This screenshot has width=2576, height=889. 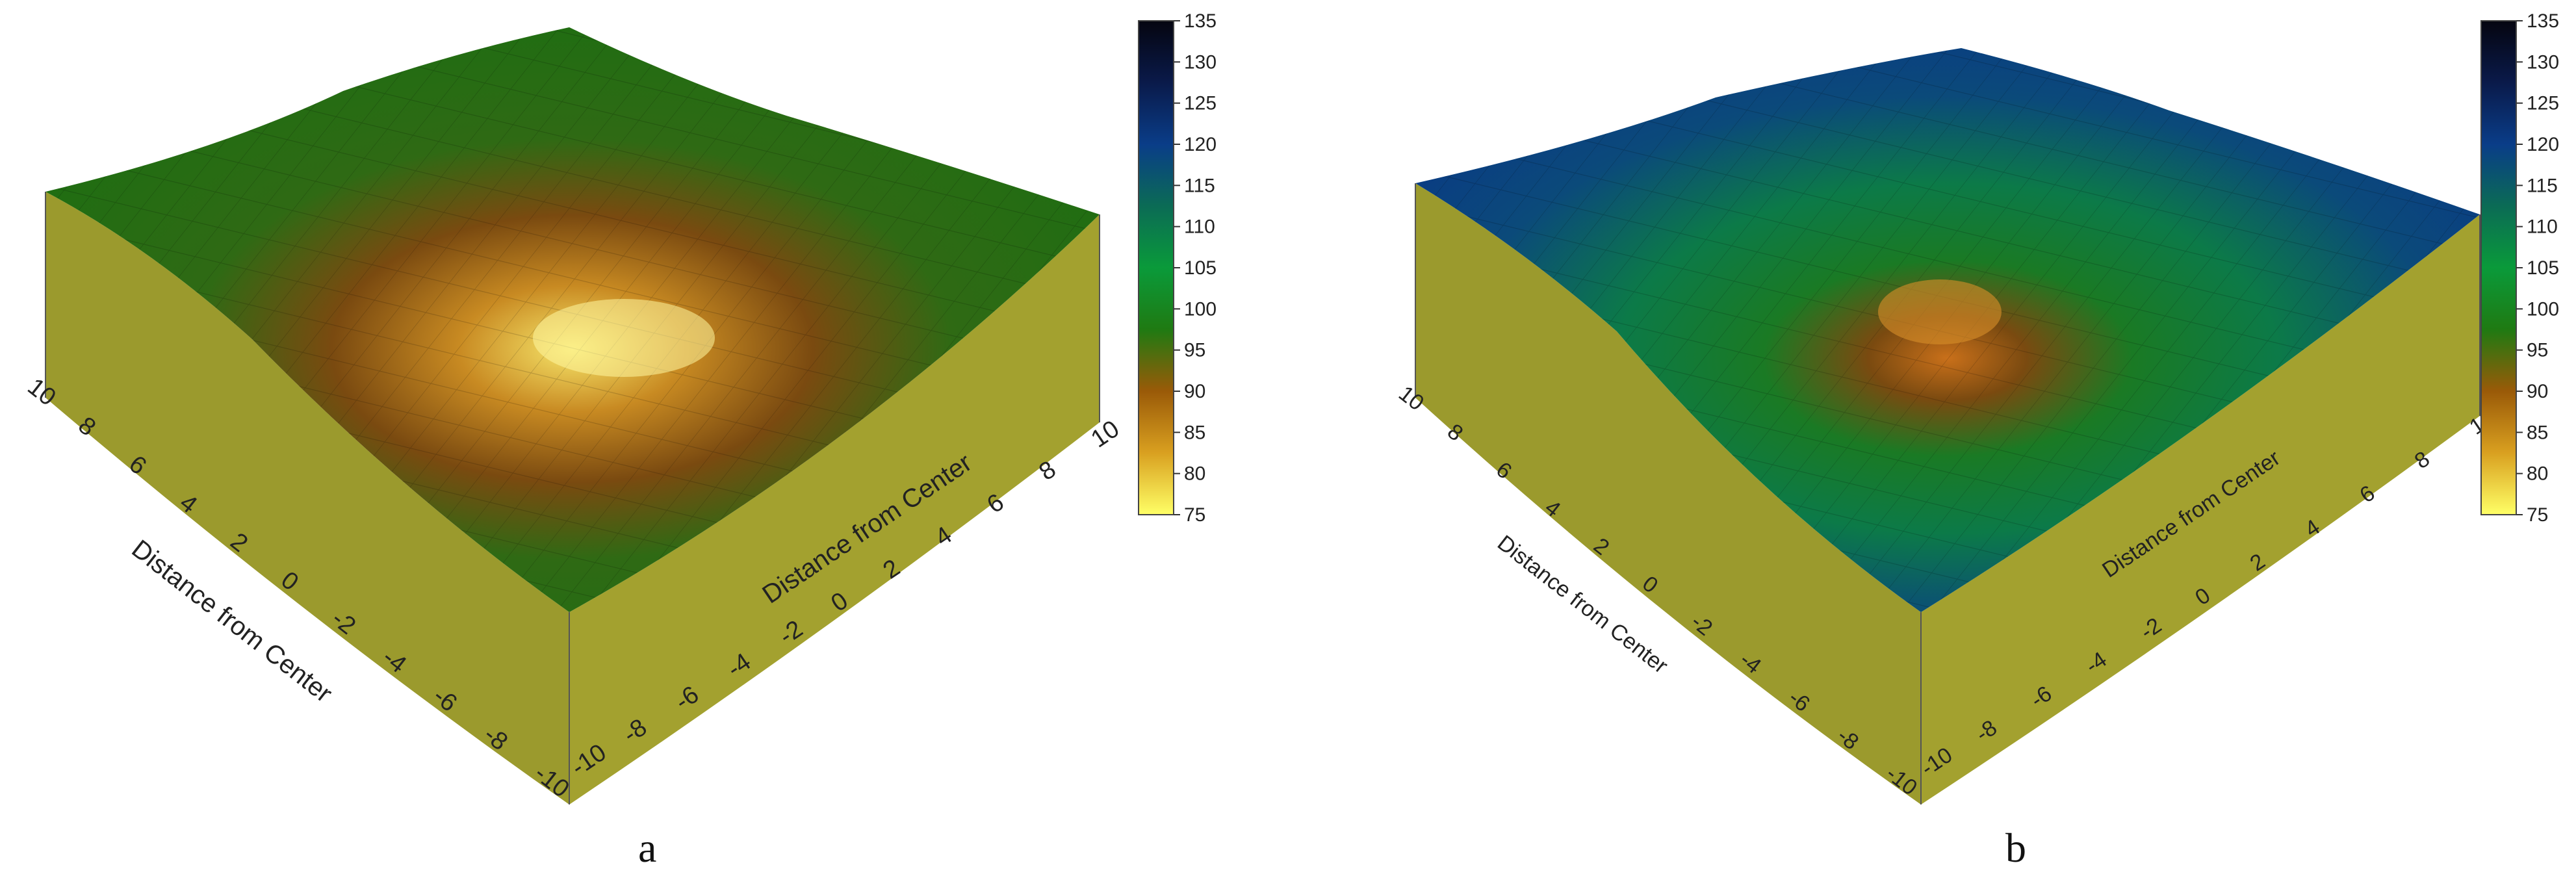 I want to click on panel-a-colorbar, so click(x=1156, y=268).